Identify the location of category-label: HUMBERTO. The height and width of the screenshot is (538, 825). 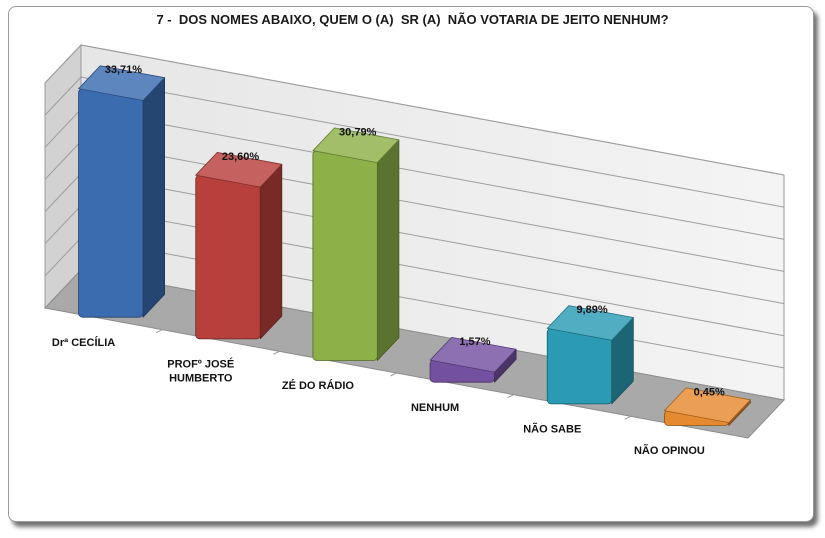
(201, 379).